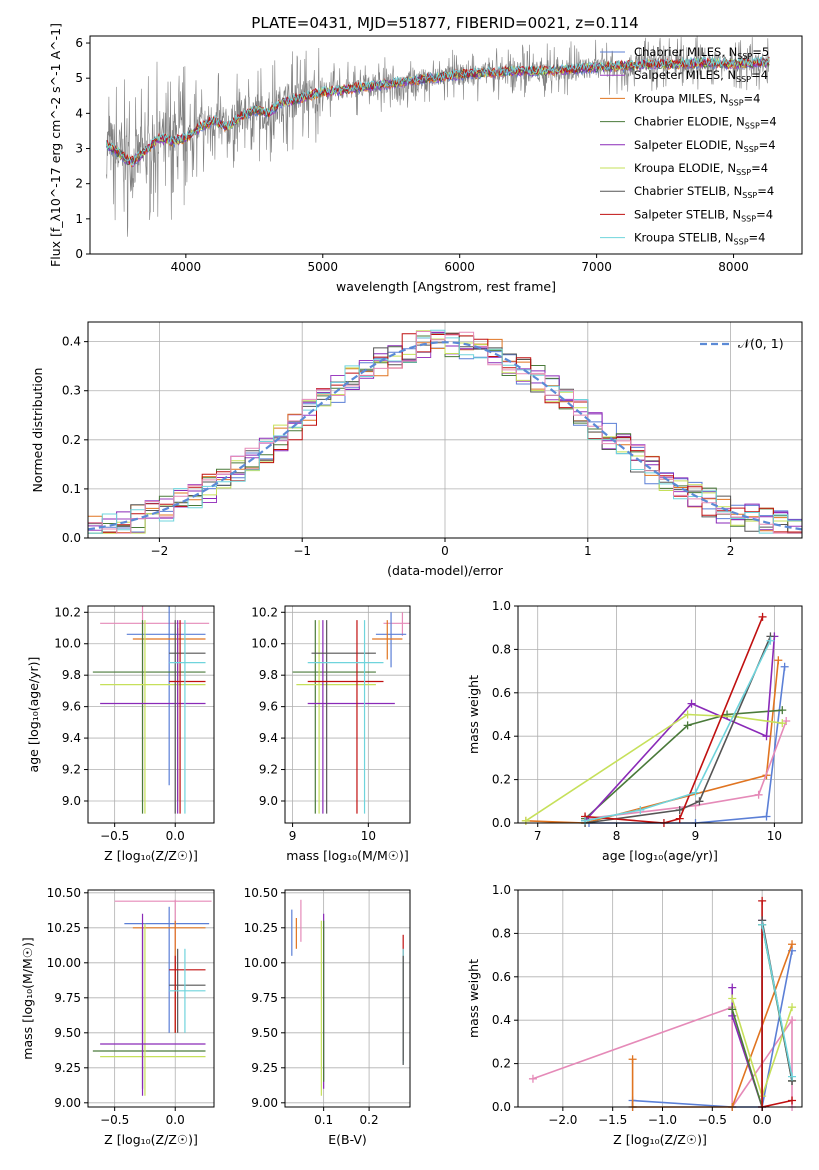 The height and width of the screenshot is (1170, 819). Describe the element at coordinates (114, 1120) in the screenshot. I see `x-tick-label: −0.5` at that location.